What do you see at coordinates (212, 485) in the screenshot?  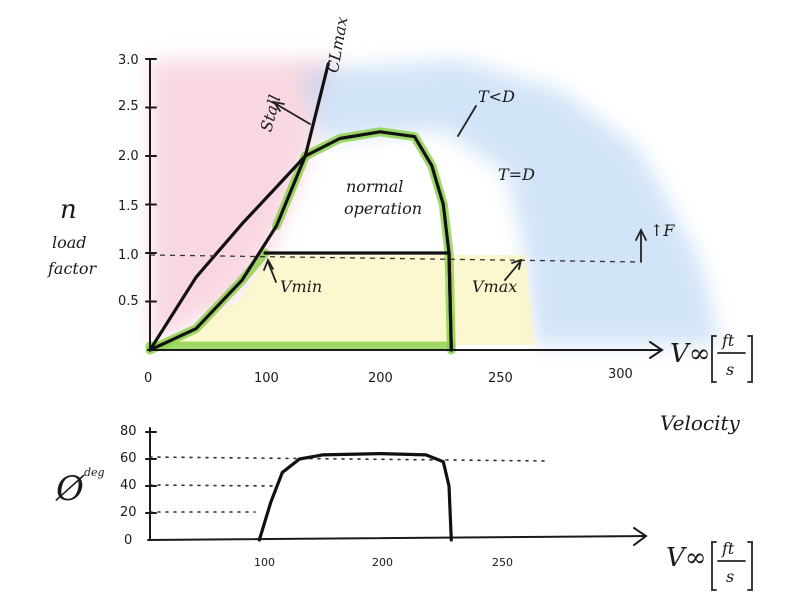 I see `phi-40-reference` at bounding box center [212, 485].